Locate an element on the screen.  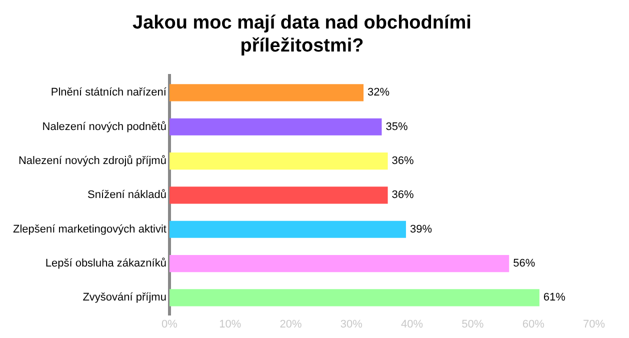
y-tick-label: Plnění státních nařízení is located at coordinates (109, 92).